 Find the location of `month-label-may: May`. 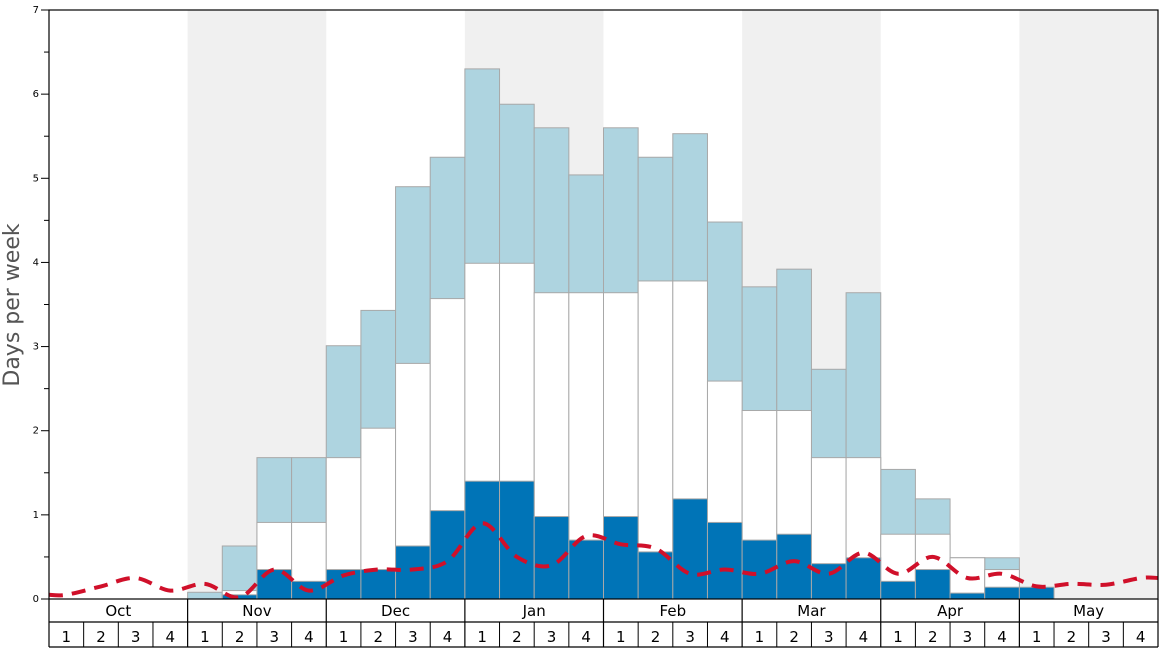

month-label-may: May is located at coordinates (1088, 611).